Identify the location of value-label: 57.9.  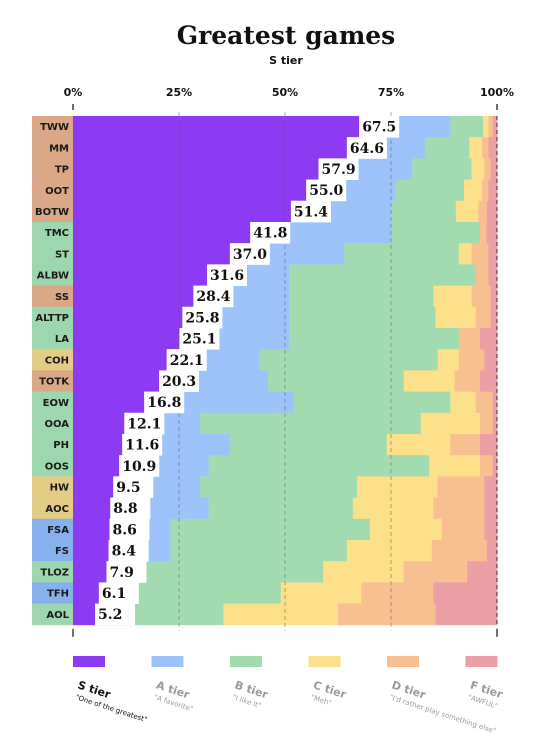
(338, 170).